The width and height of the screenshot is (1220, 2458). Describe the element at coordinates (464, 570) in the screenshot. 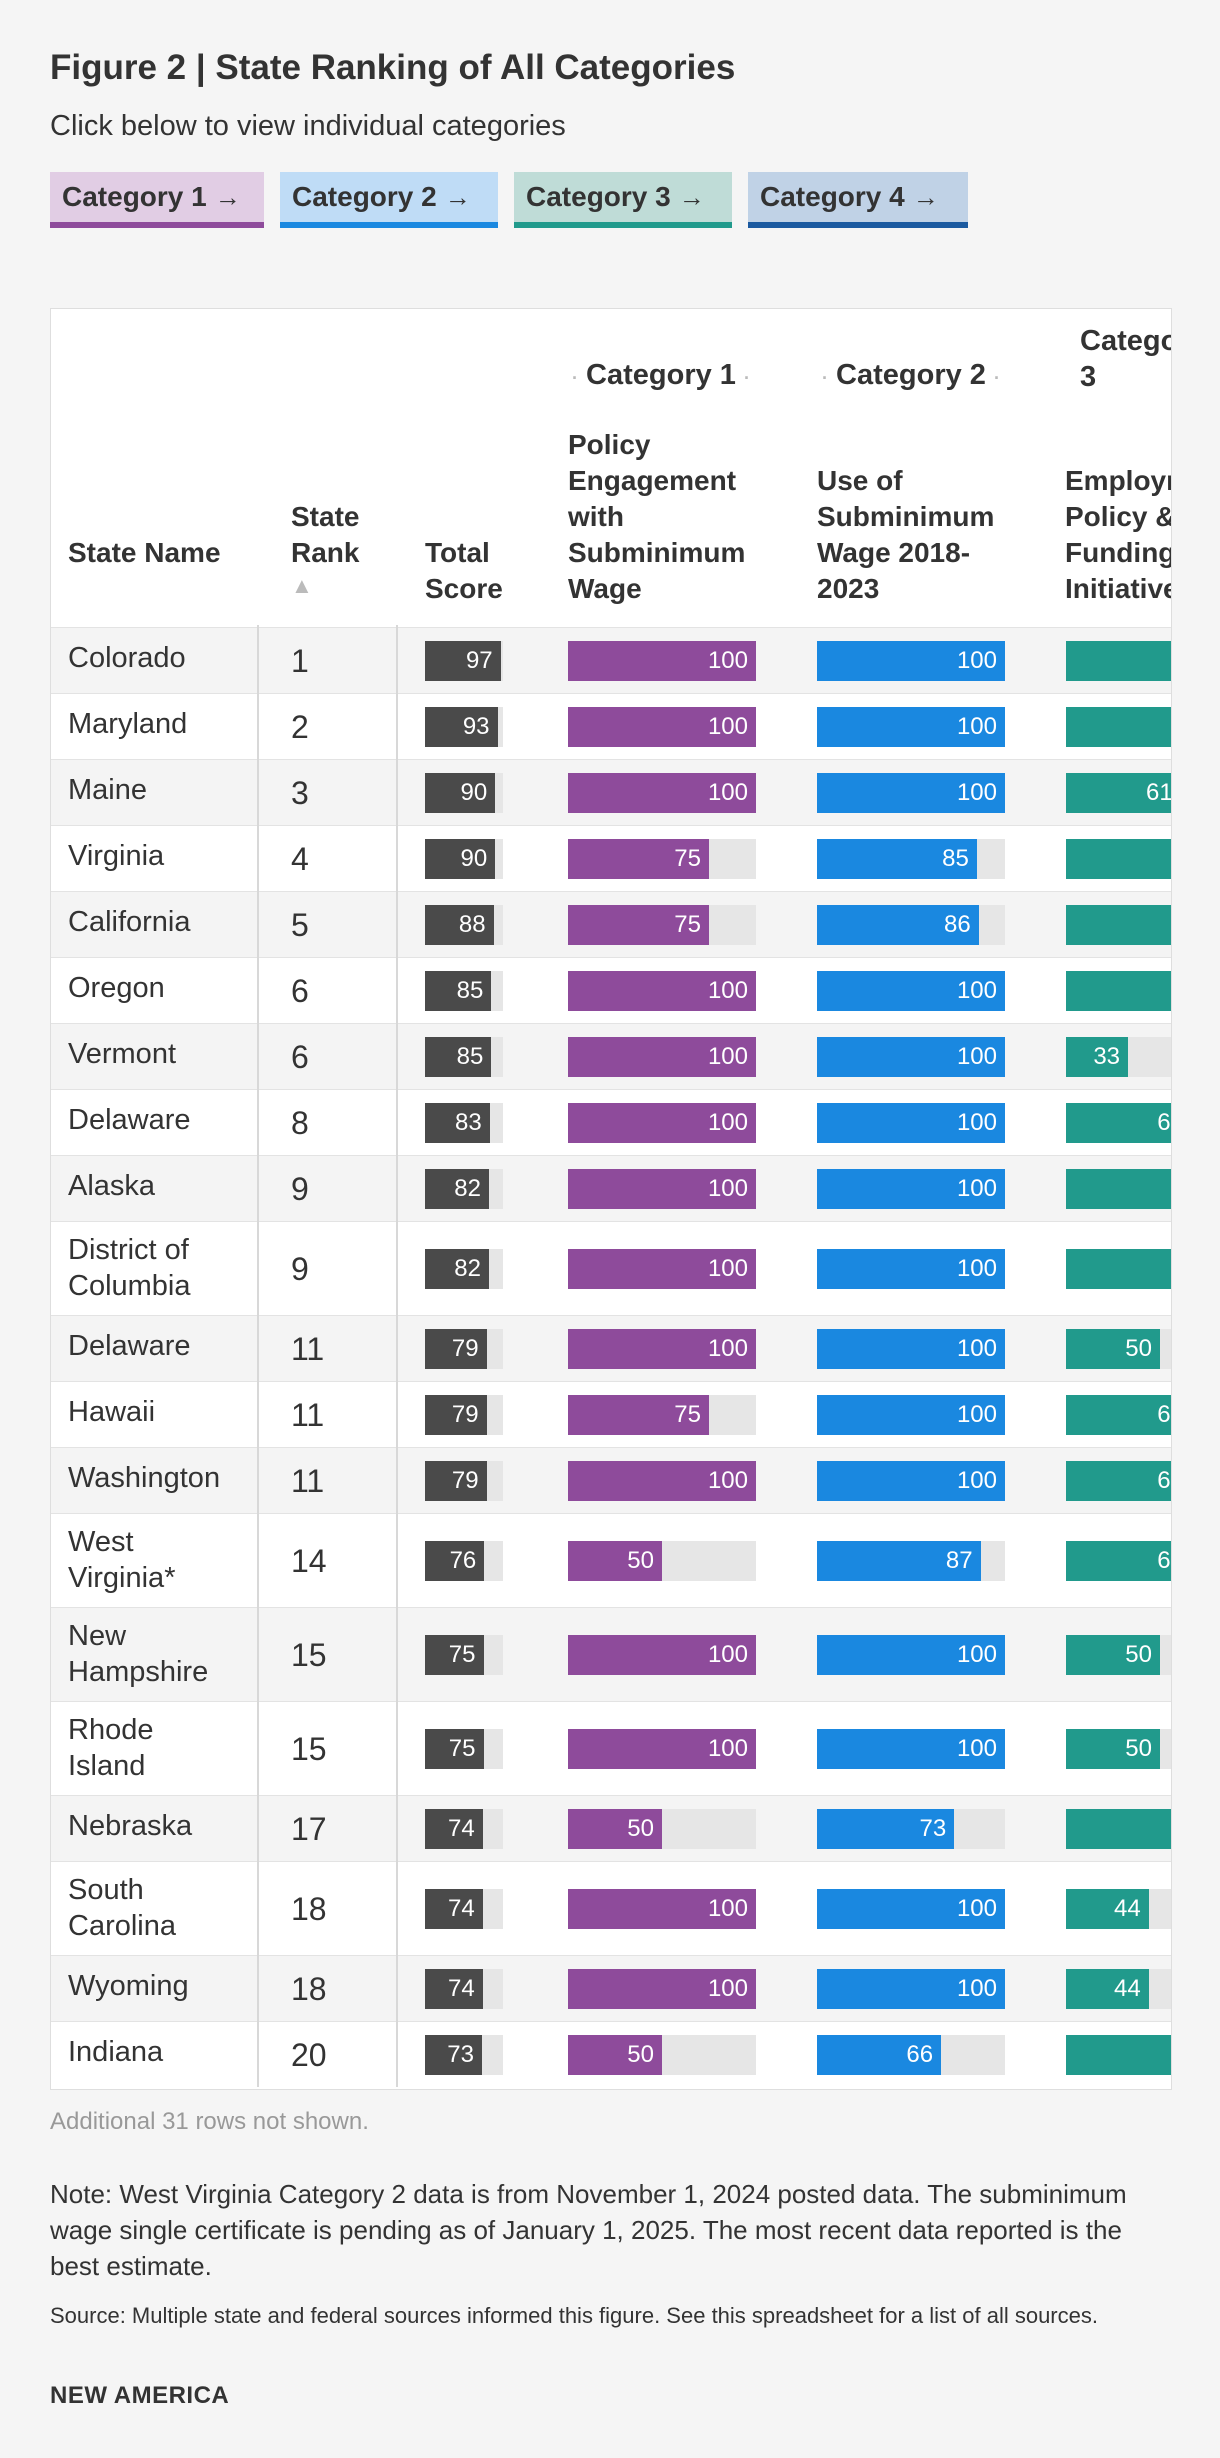

I see `header-total-score: Total Score` at that location.